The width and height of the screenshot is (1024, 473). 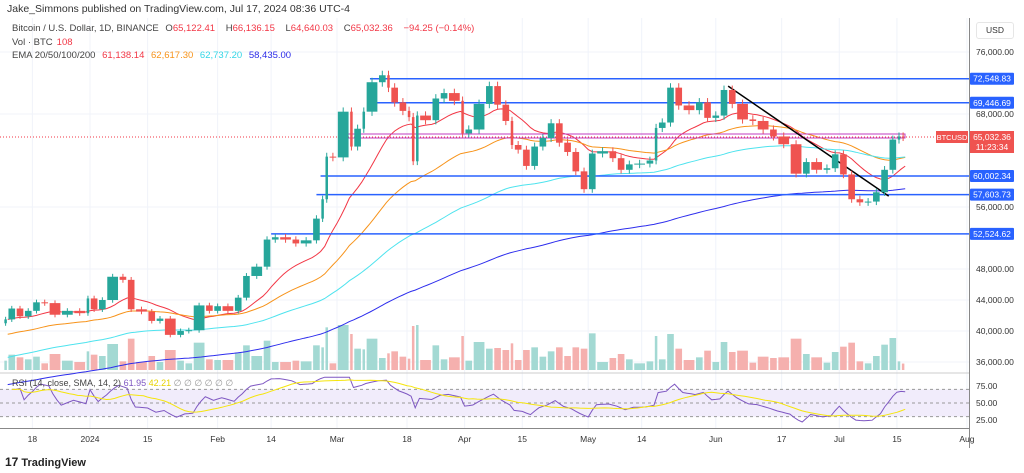 I want to click on last-price-tag, so click(x=992, y=141).